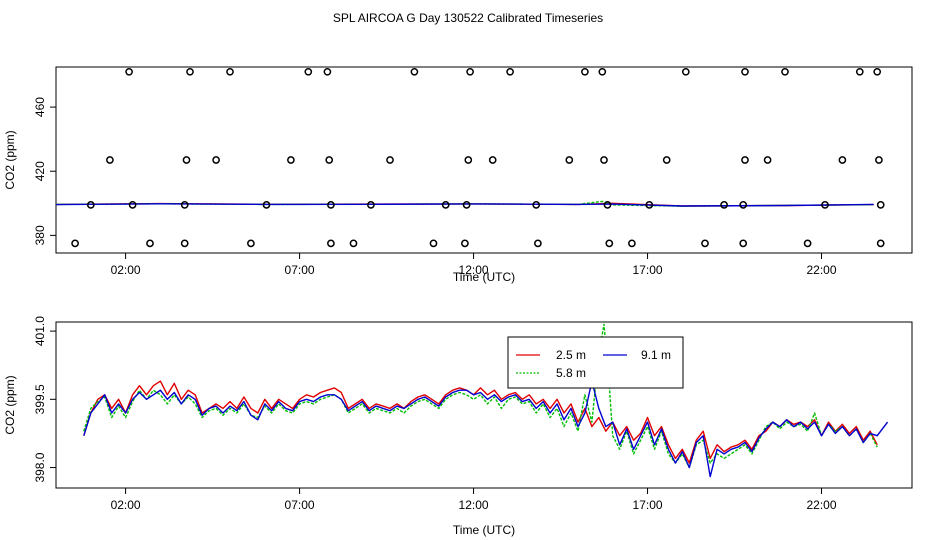 The image size is (936, 540). Describe the element at coordinates (474, 505) in the screenshot. I see `x-tick-label-bottom-2: 12:00` at that location.